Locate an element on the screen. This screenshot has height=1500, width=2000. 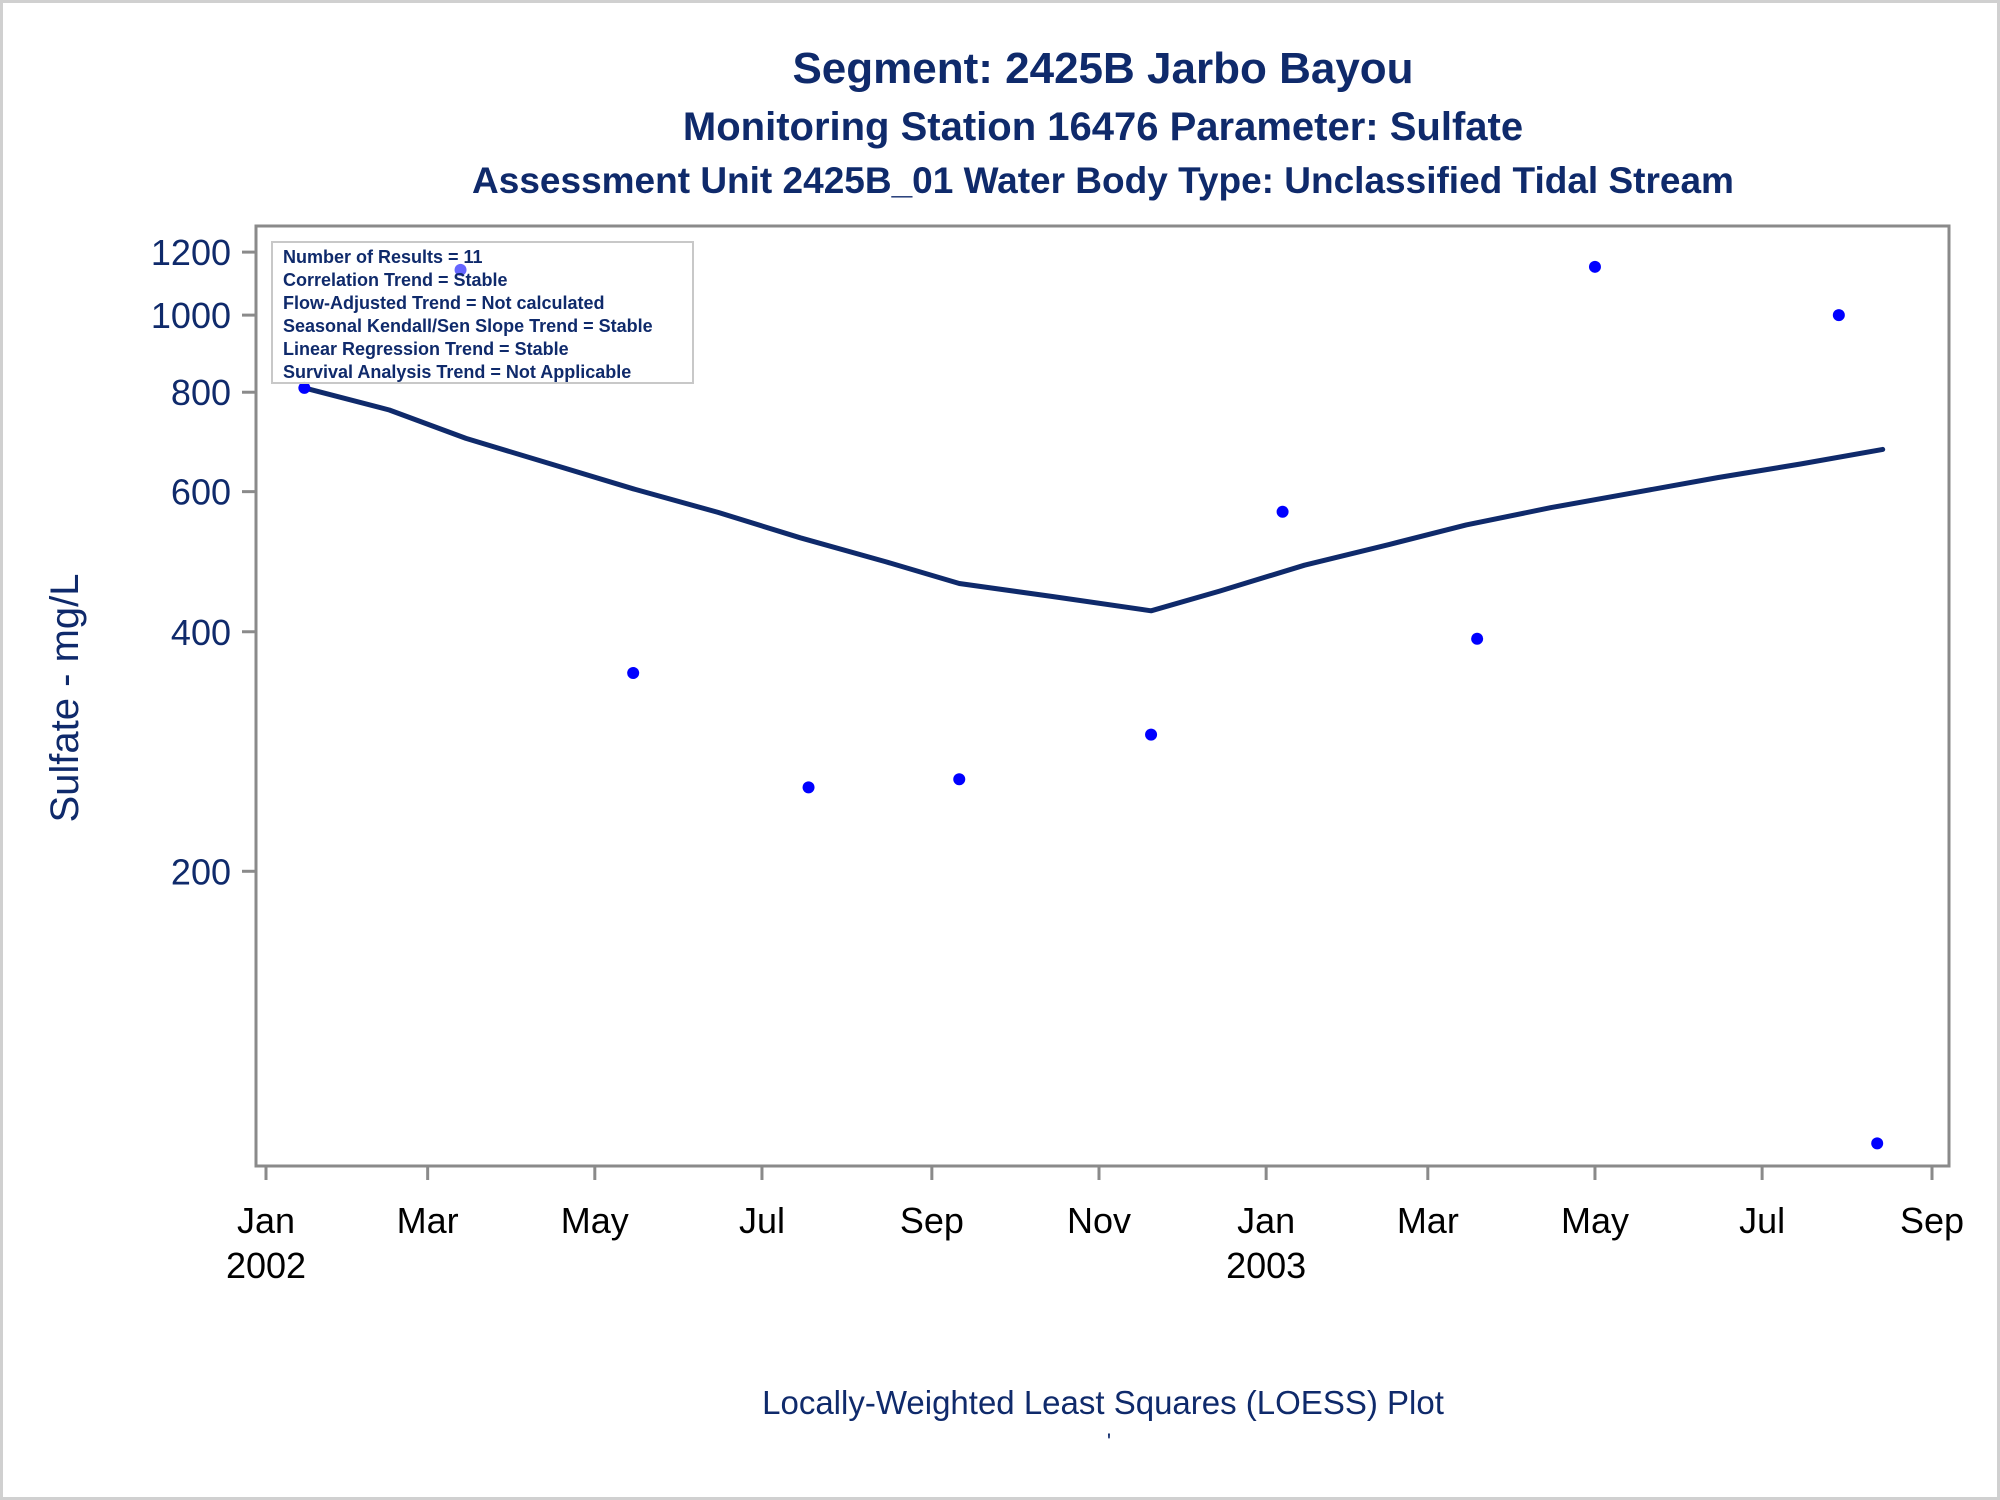
y-tick-label: 1200 is located at coordinates (191, 252).